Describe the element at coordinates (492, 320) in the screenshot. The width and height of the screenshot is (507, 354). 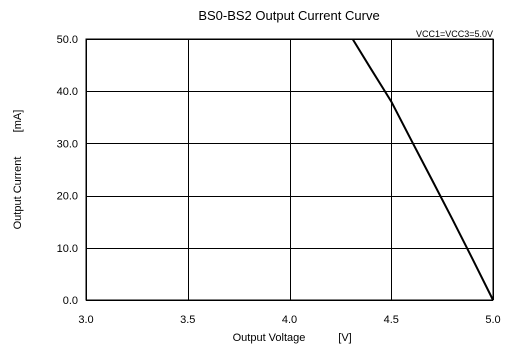
I see `x-tick-label: 5.0` at that location.